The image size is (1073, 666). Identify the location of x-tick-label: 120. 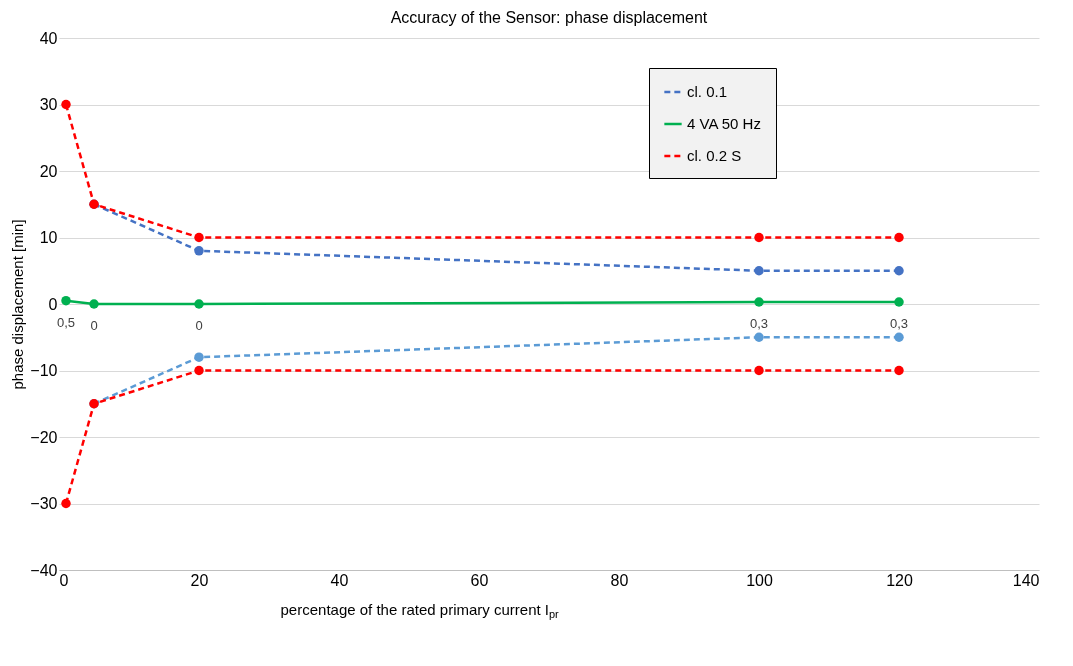
(899, 580).